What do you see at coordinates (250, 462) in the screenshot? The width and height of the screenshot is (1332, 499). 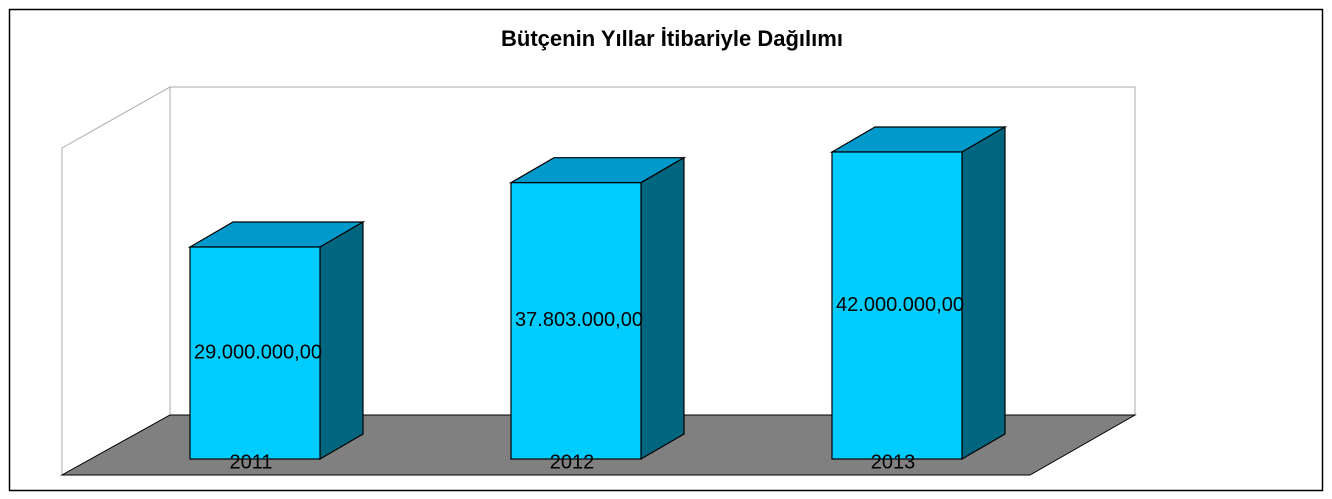 I see `x-tick-label: 2011` at bounding box center [250, 462].